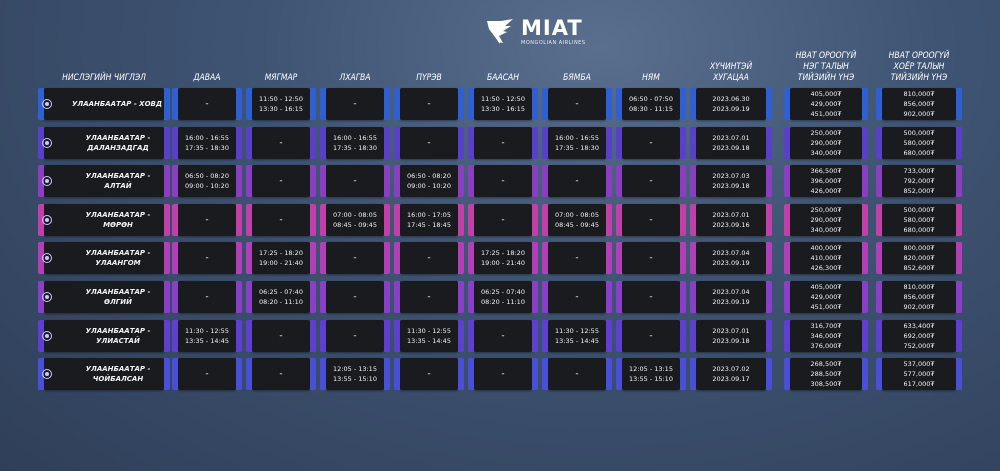  What do you see at coordinates (651, 78) in the screenshot?
I see `column-header: НЯМ` at bounding box center [651, 78].